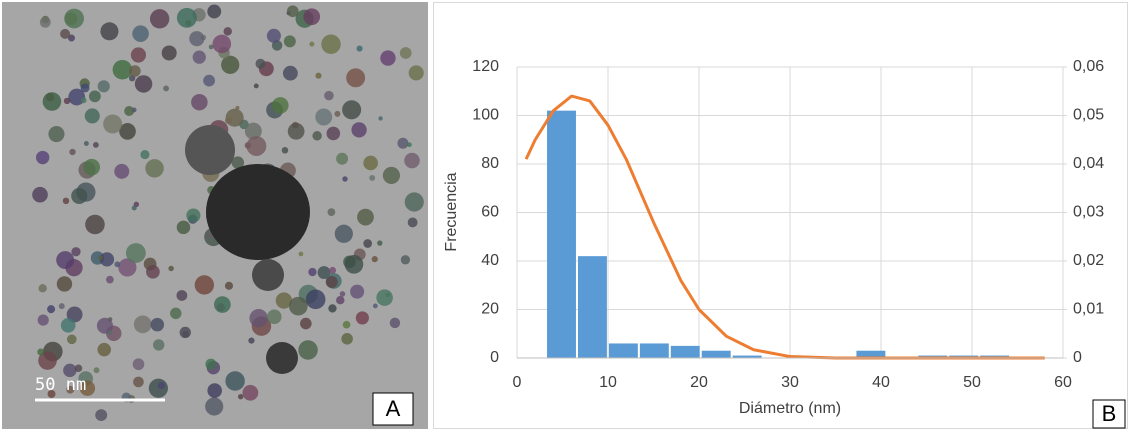 This screenshot has width=1129, height=436. I want to click on y-tick-label: 60, so click(490, 212).